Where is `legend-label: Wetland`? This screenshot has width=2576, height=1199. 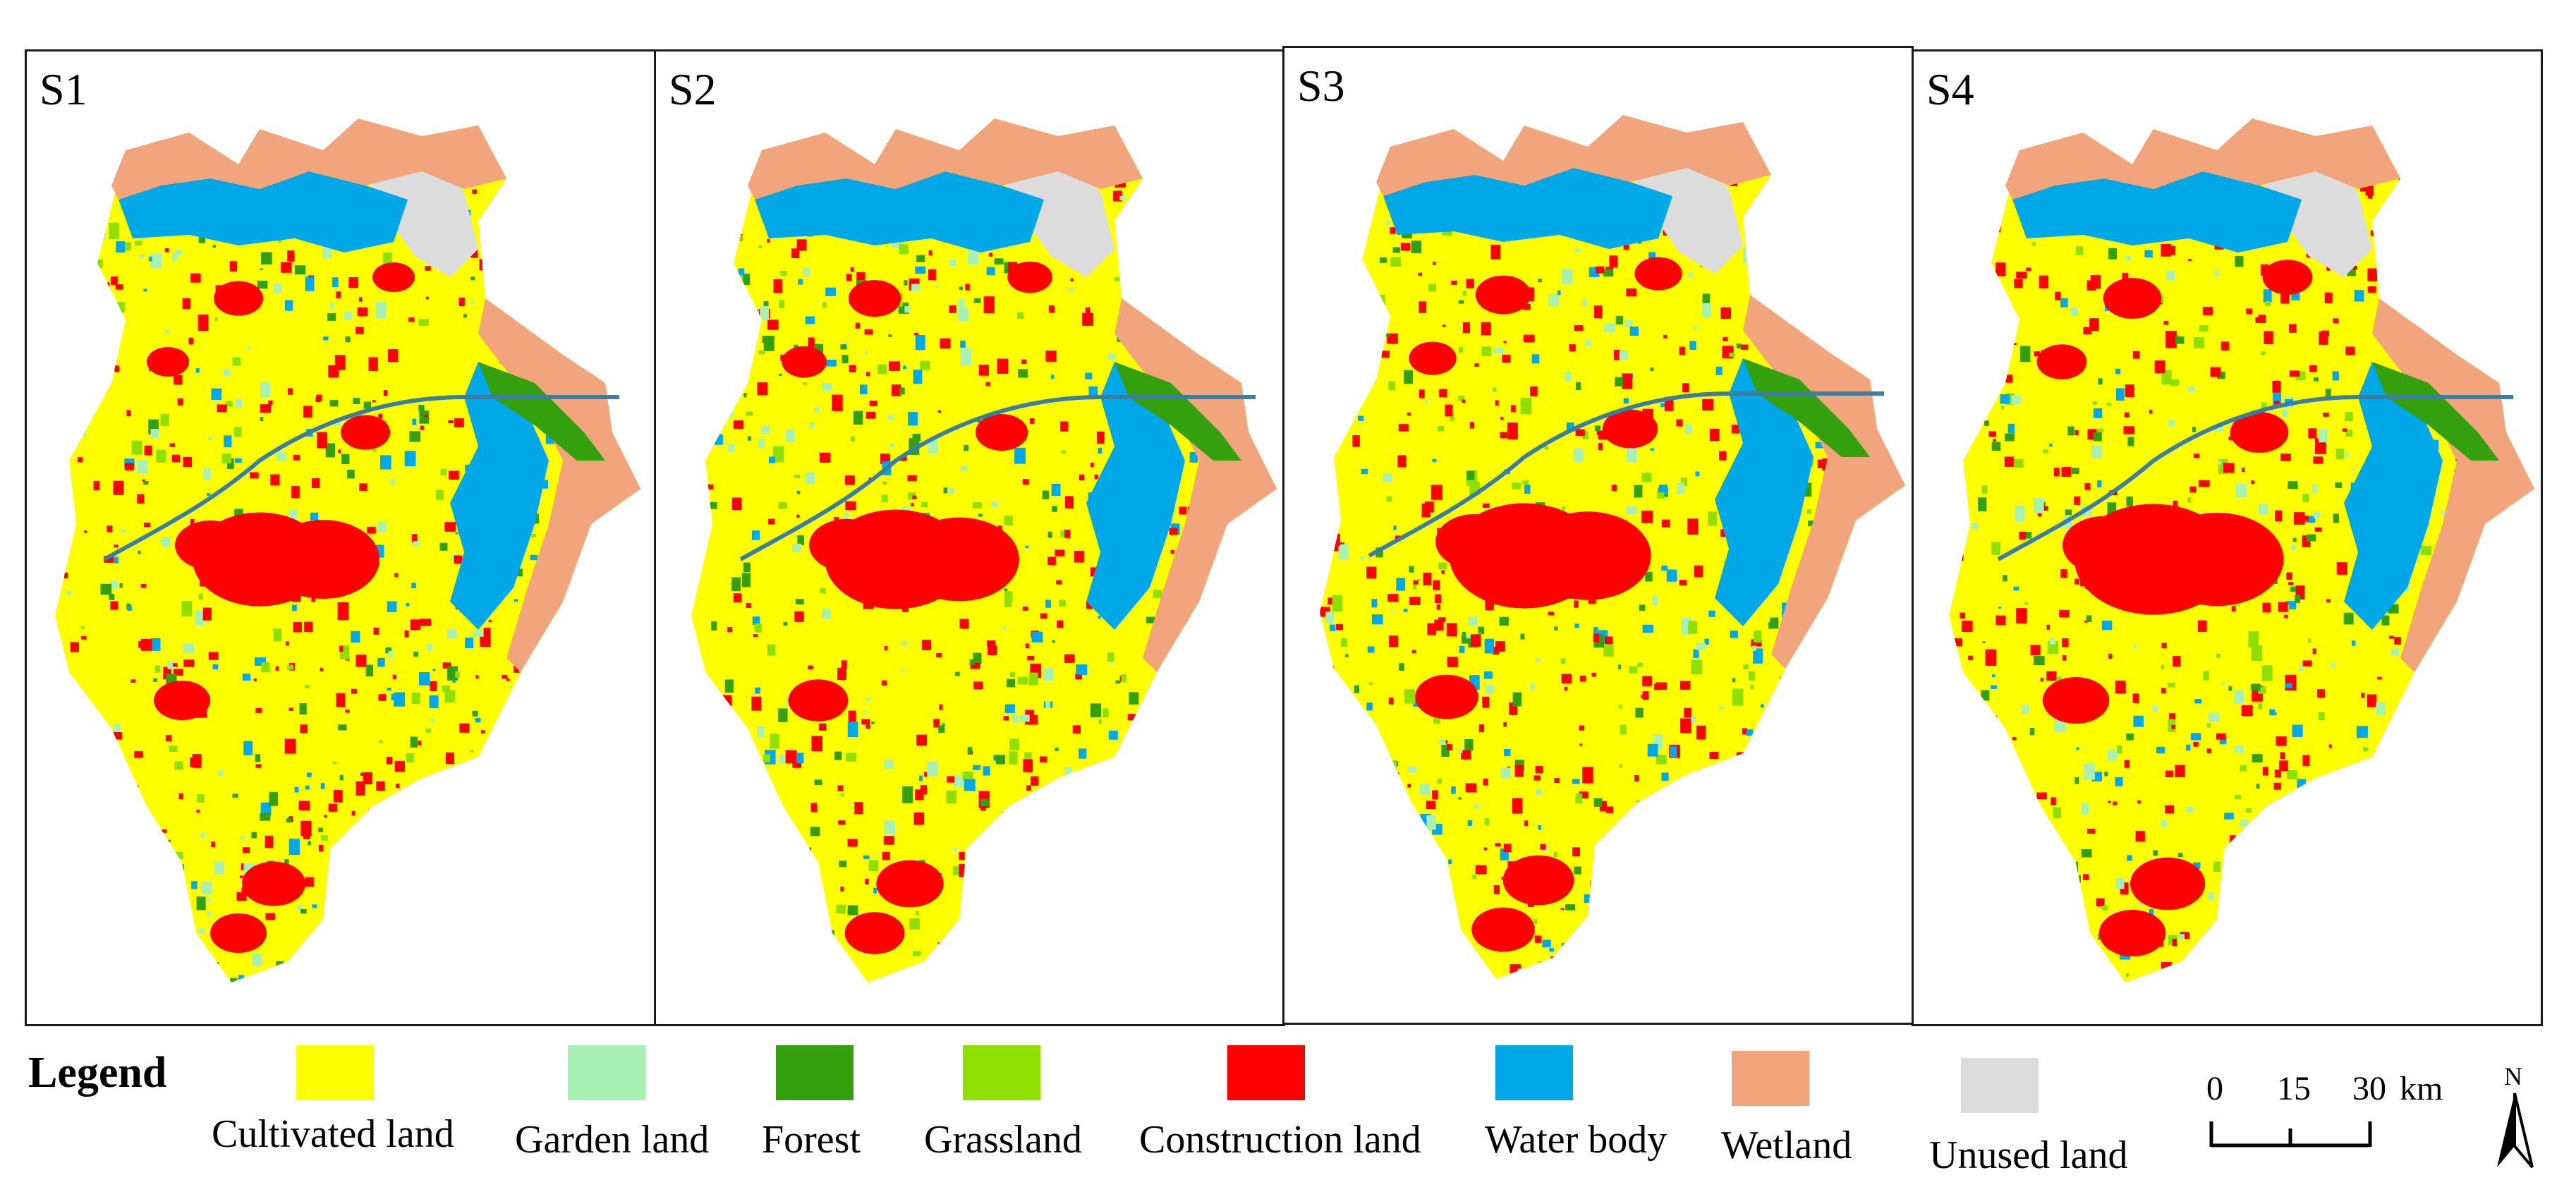
legend-label: Wetland is located at coordinates (1786, 1146).